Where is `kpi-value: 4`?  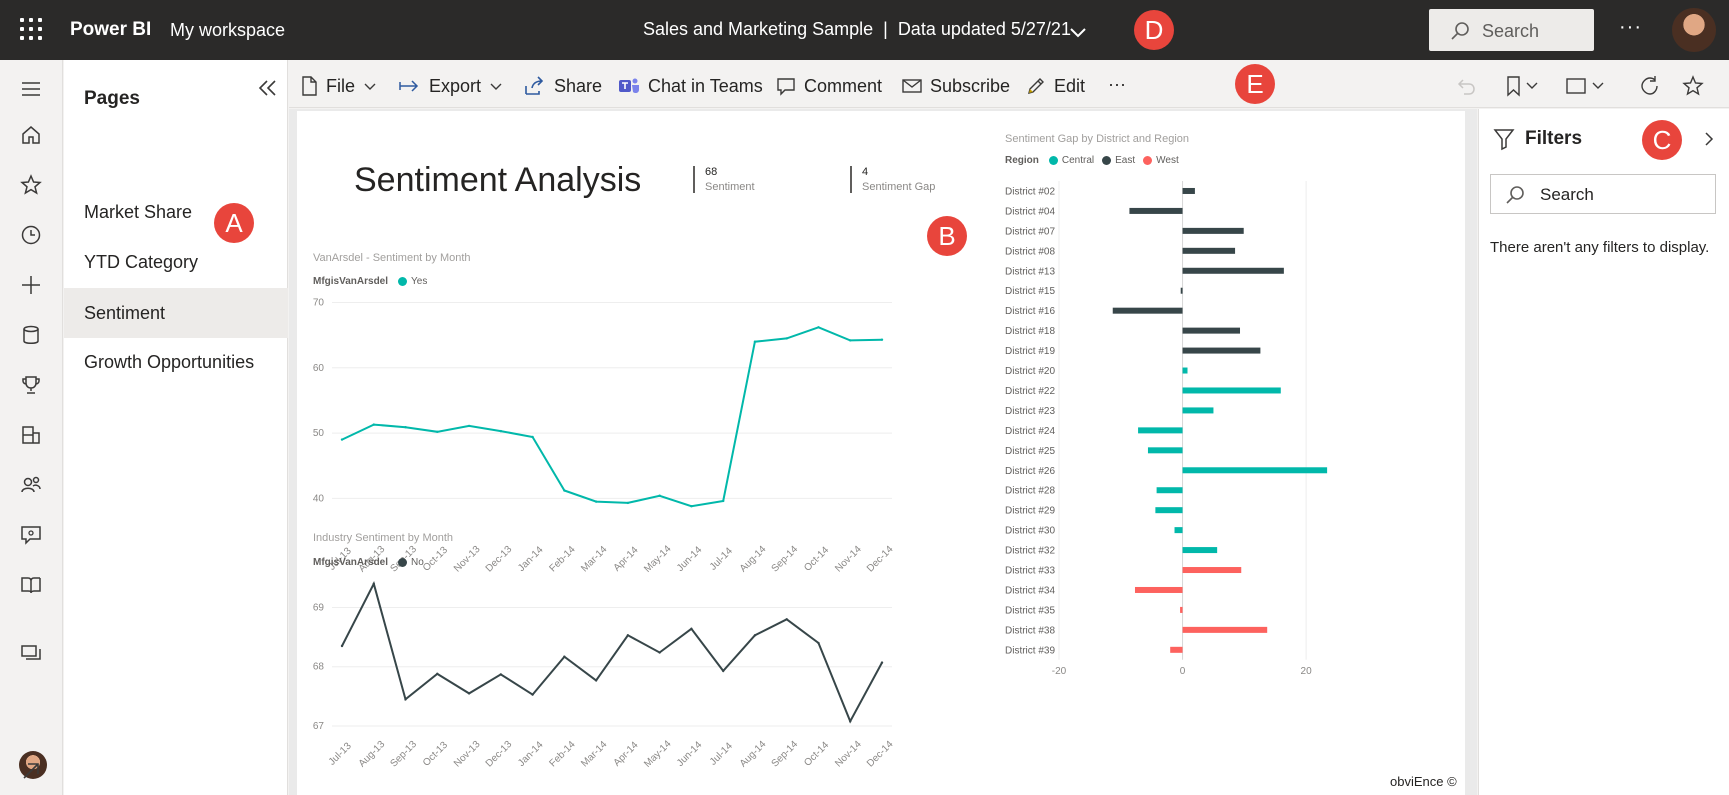
kpi-value: 4 is located at coordinates (865, 172).